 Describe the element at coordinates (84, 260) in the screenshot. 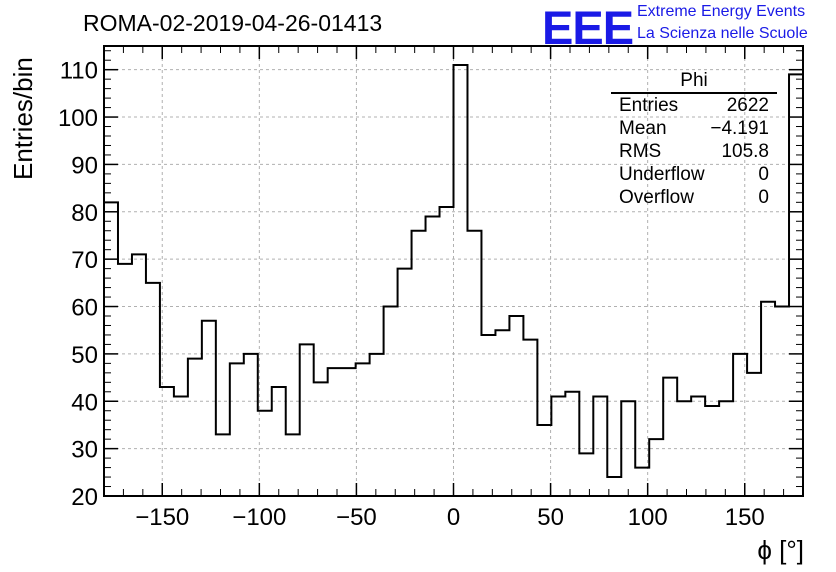

I see `y-tick-label: 70` at that location.